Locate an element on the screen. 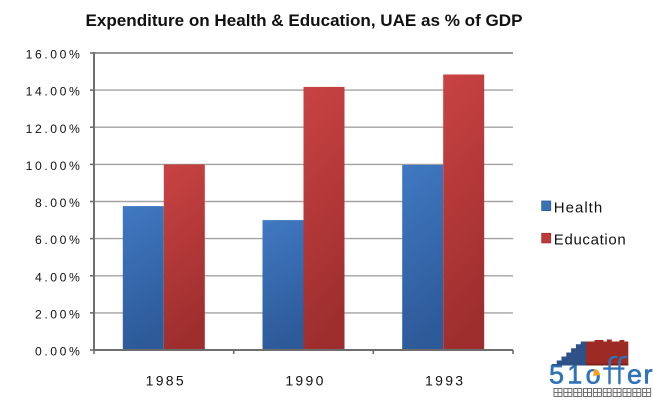 The width and height of the screenshot is (653, 400). svg-text: Education is located at coordinates (590, 239).